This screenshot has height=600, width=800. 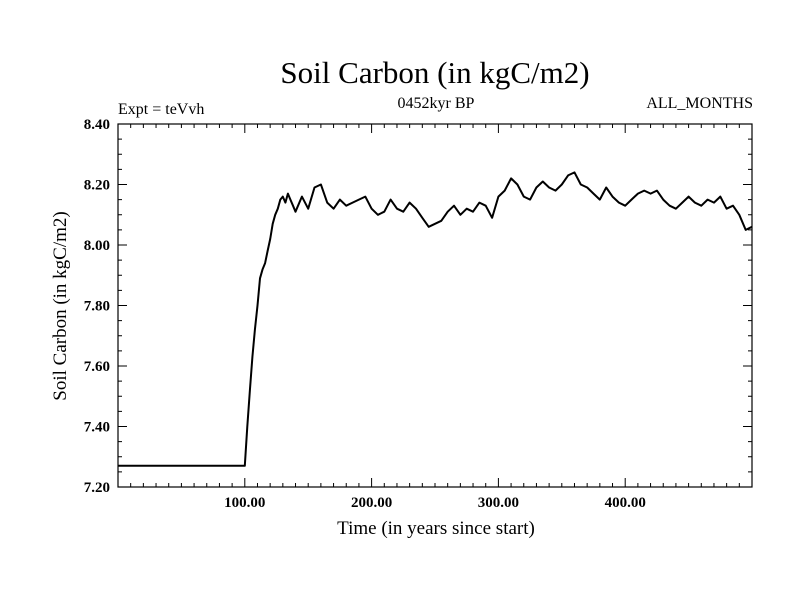 I want to click on x-axis-label: Time (in years since start), so click(x=436, y=528).